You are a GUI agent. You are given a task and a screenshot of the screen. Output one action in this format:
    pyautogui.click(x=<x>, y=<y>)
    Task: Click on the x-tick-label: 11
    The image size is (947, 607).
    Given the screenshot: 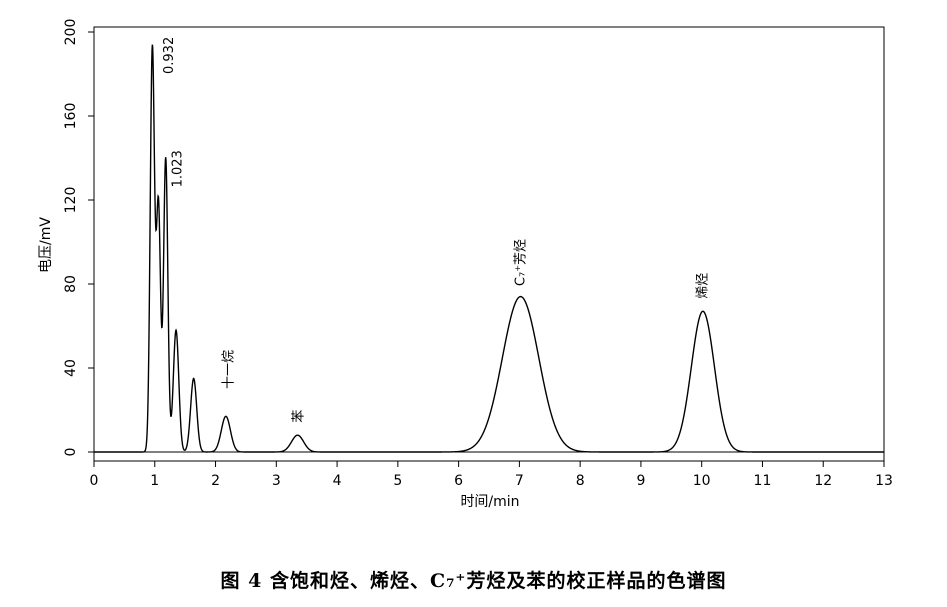 What is the action you would take?
    pyautogui.click(x=763, y=481)
    